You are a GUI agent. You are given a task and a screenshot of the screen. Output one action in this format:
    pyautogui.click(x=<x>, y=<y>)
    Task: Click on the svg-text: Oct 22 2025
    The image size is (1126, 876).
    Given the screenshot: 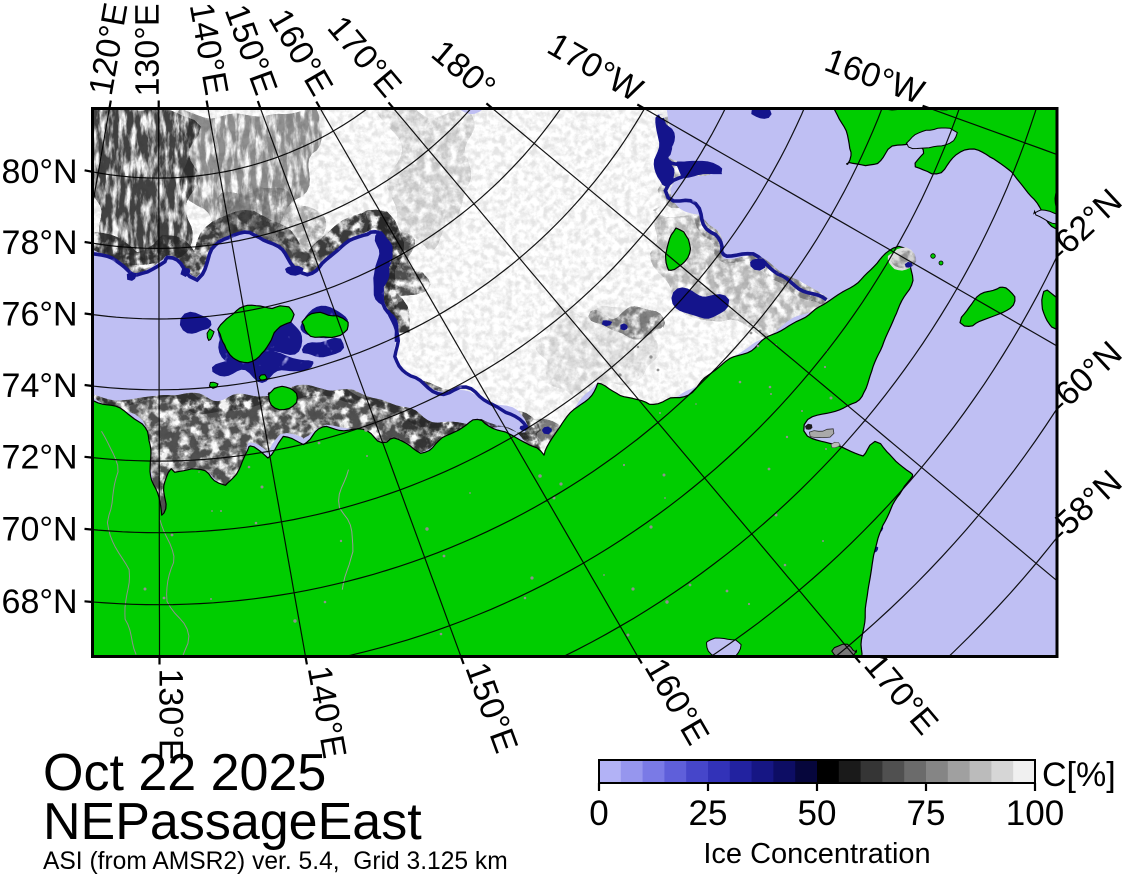 What is the action you would take?
    pyautogui.click(x=184, y=773)
    